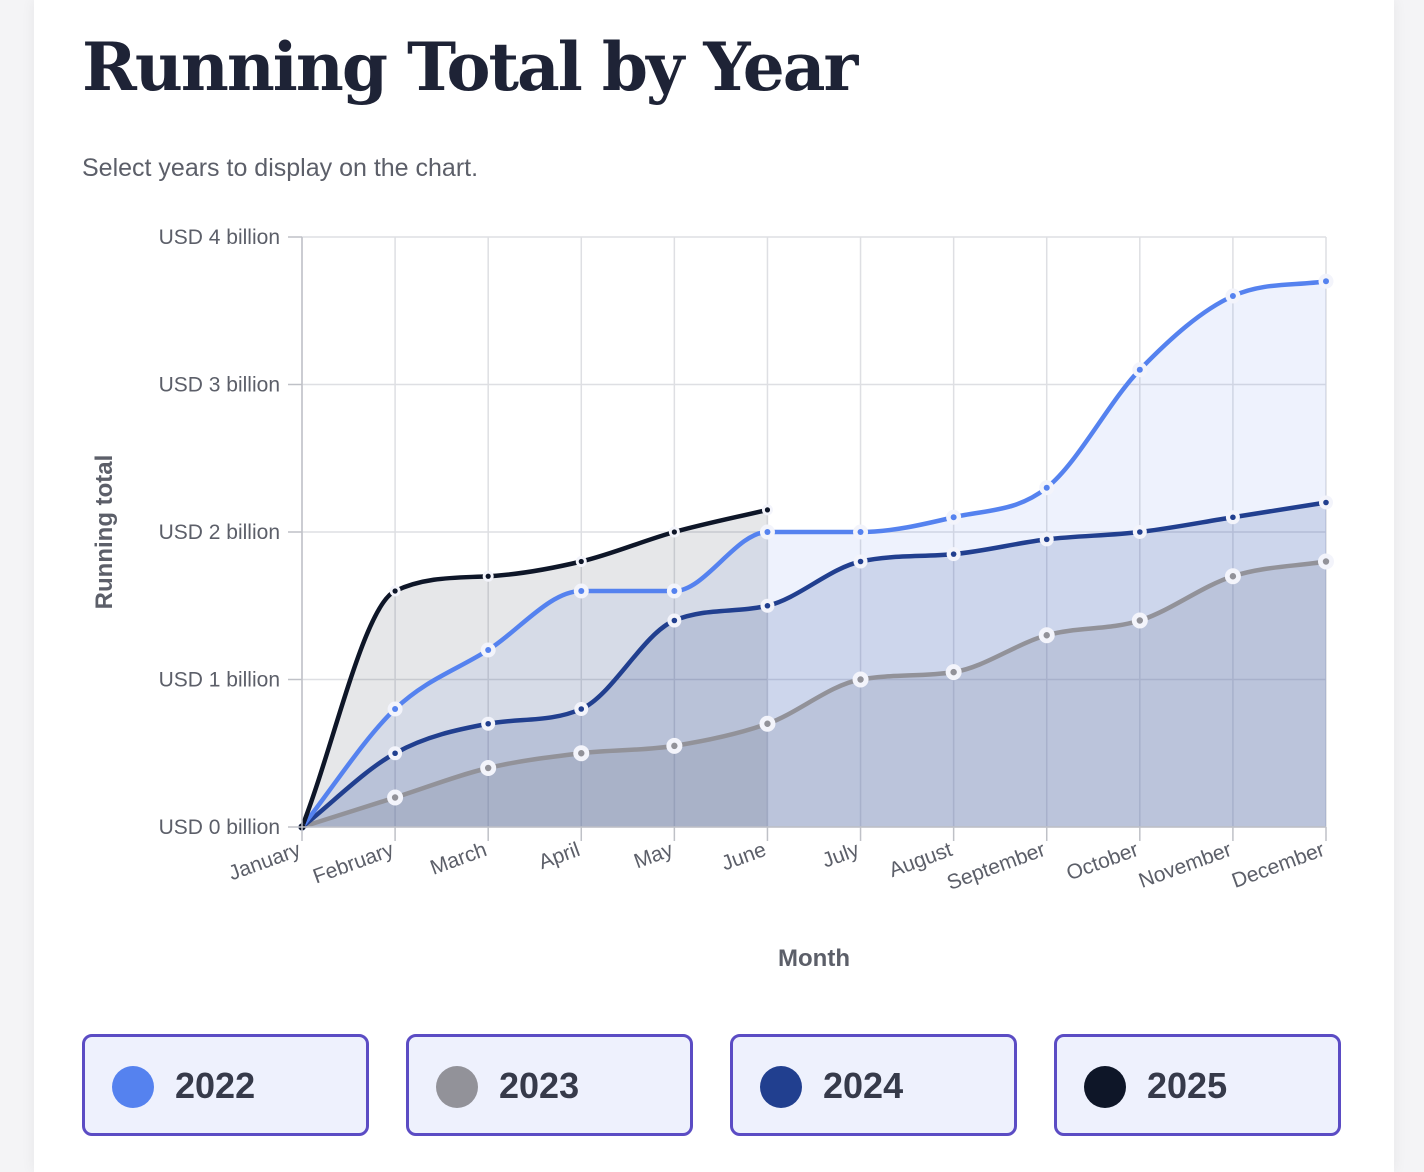  I want to click on legend-label-2023: 2023, so click(539, 1085).